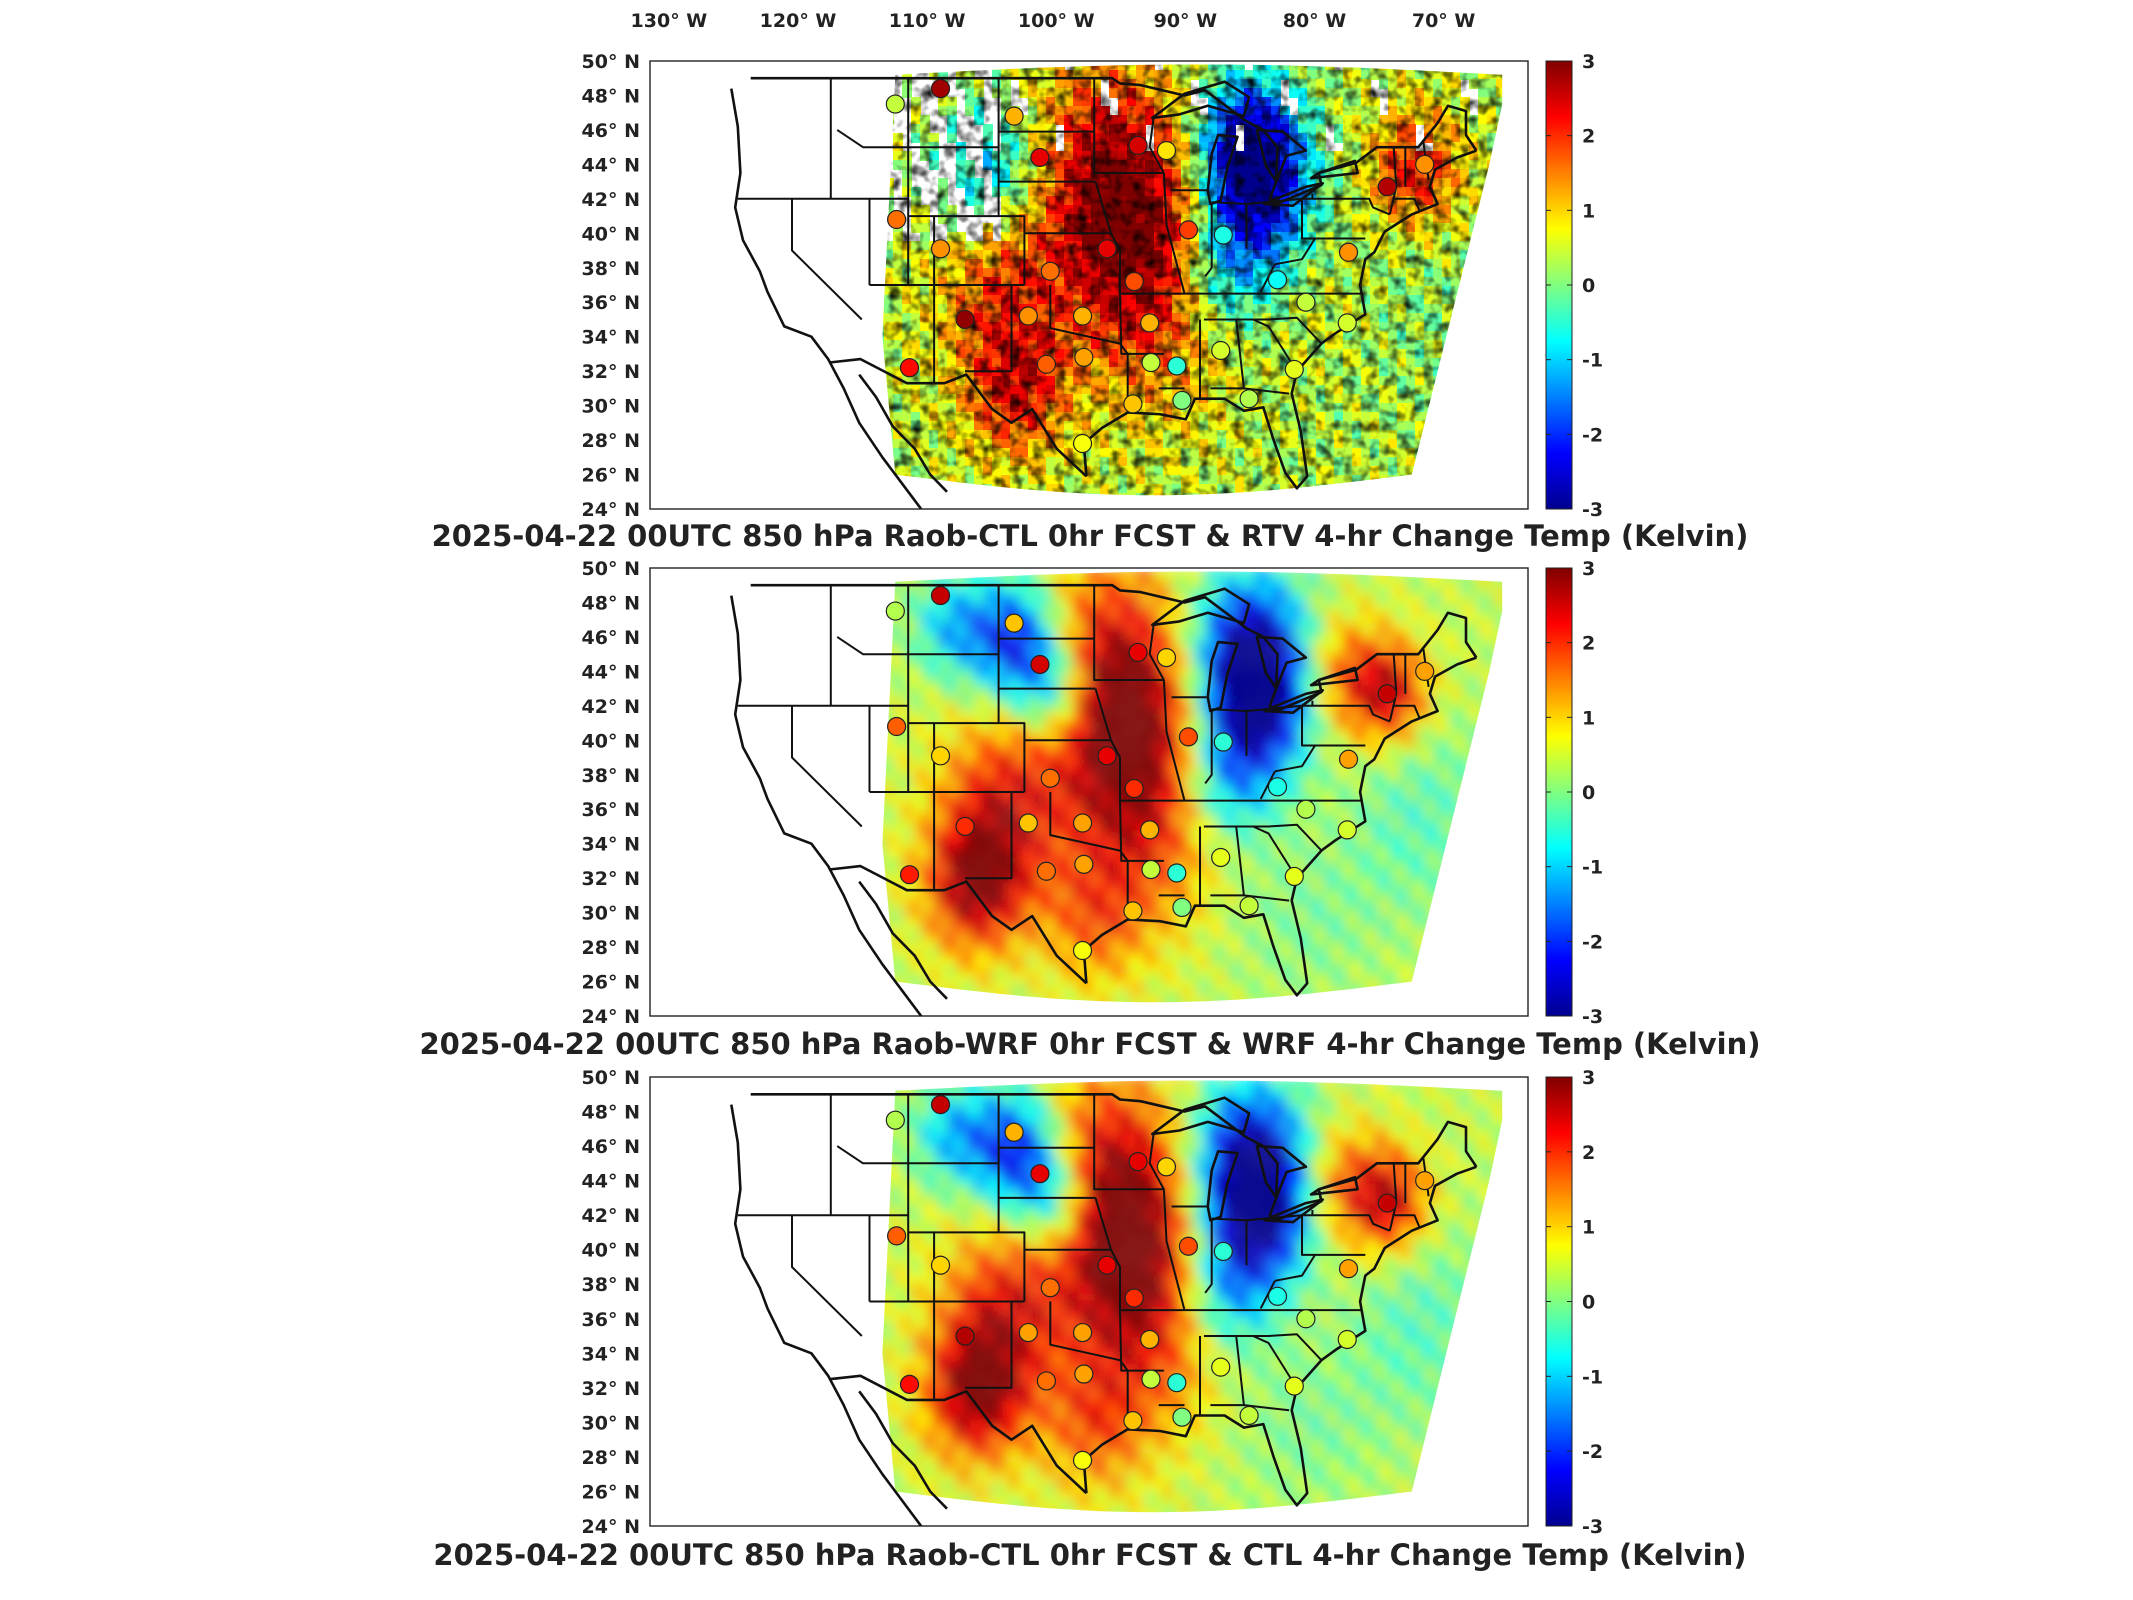 The image size is (2133, 1600). I want to click on colorbar-tick-label: 3, so click(1588, 1078).